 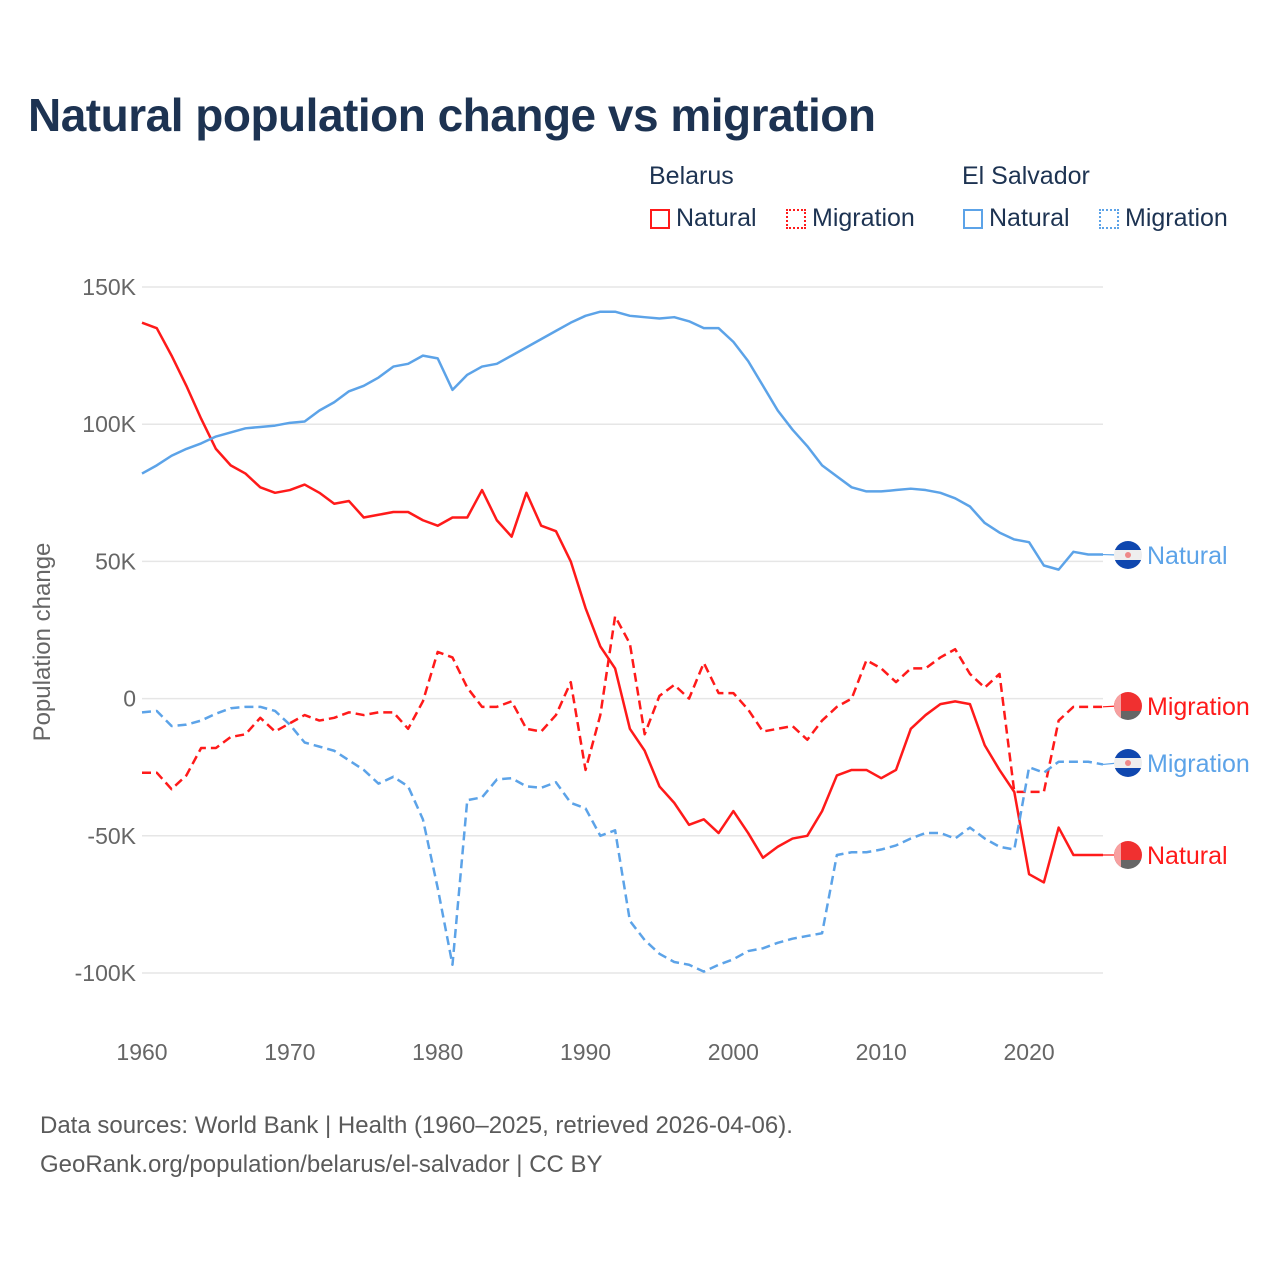 What do you see at coordinates (42, 642) in the screenshot?
I see `y-axis-label: Population change` at bounding box center [42, 642].